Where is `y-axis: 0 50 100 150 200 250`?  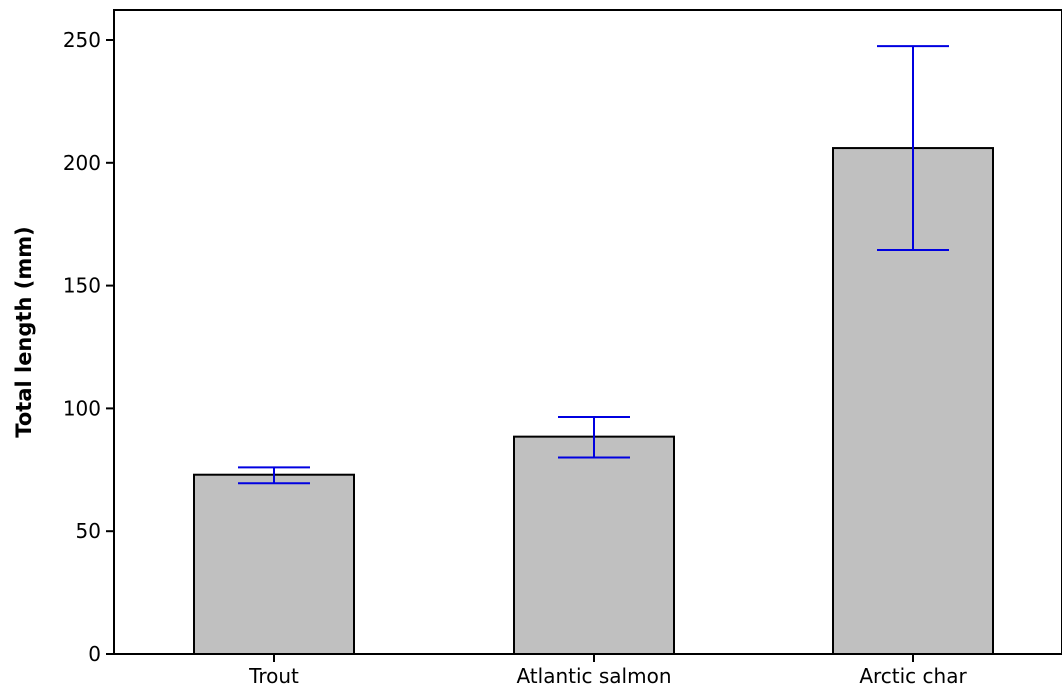
y-axis: 0 50 100 150 200 250 is located at coordinates (88, 347).